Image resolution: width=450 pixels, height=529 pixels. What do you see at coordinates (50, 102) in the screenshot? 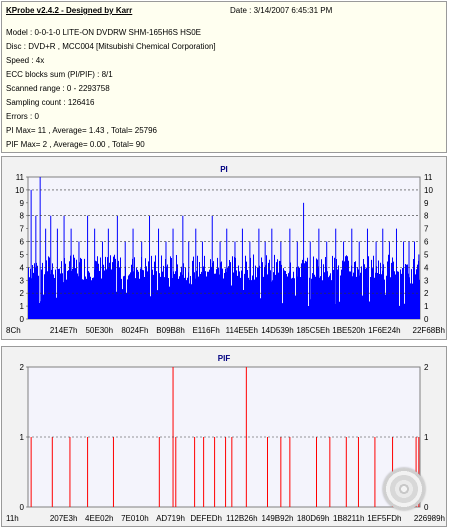
I see `info-sampling-count: Sampling count : 126416` at bounding box center [50, 102].